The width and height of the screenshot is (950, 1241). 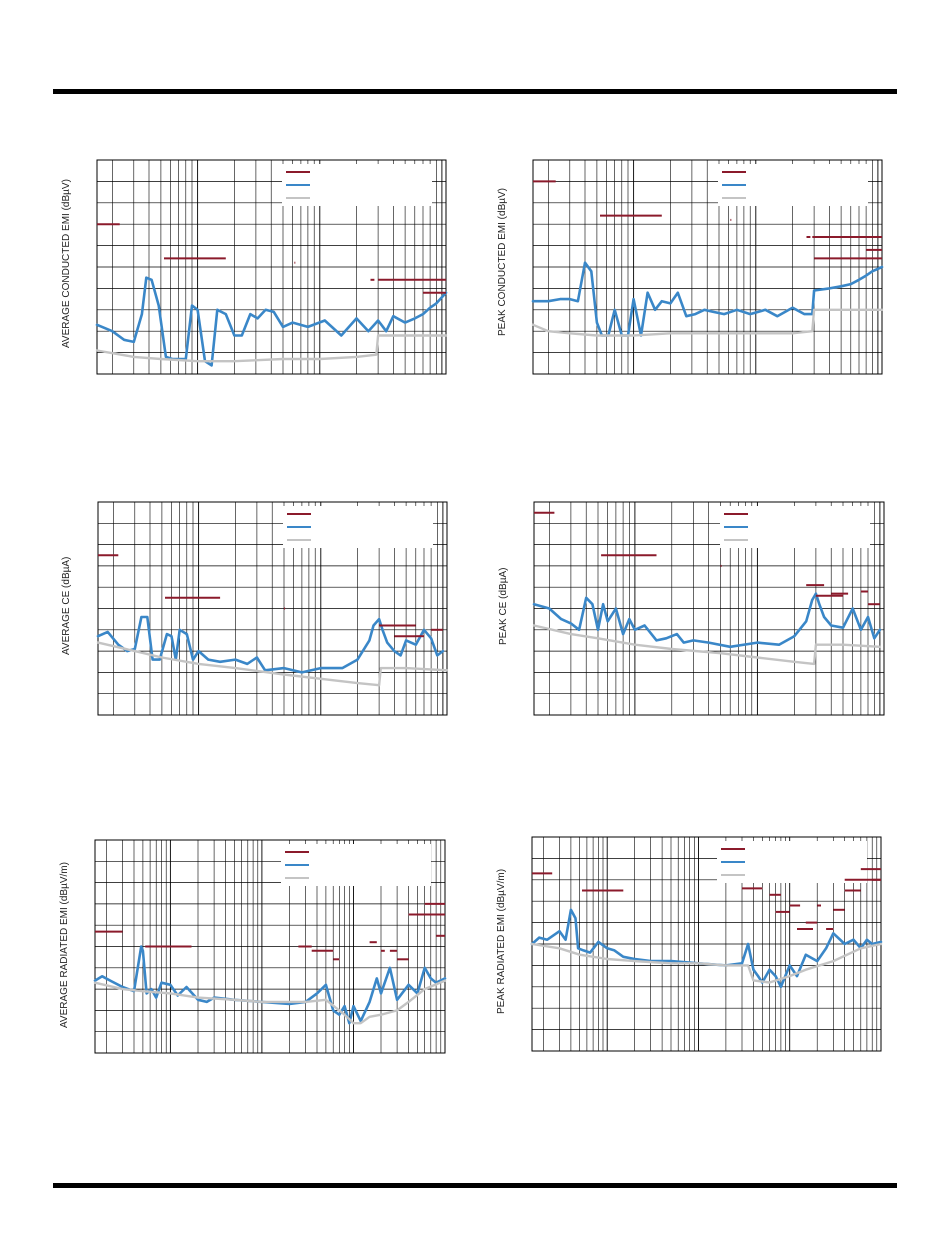 What do you see at coordinates (503, 606) in the screenshot?
I see `y-axis-label: PEAK CE (dBµA)` at bounding box center [503, 606].